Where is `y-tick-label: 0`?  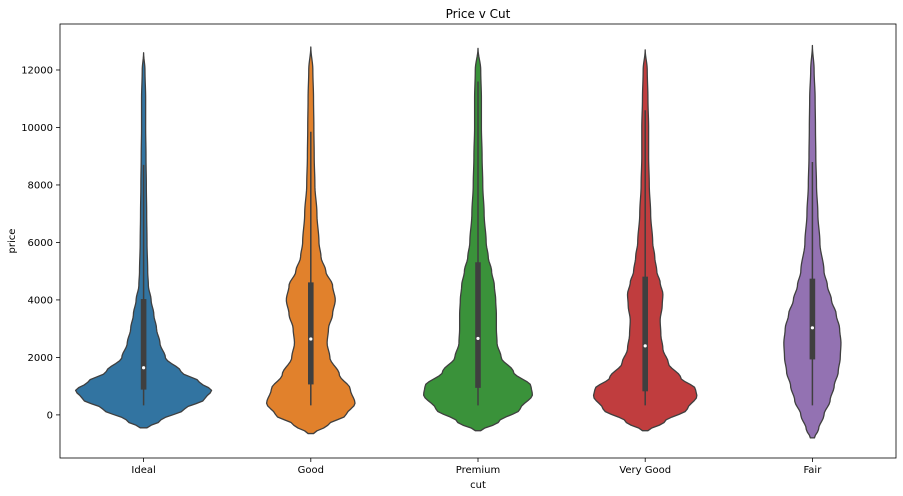
y-tick-label: 0 is located at coordinates (50, 415).